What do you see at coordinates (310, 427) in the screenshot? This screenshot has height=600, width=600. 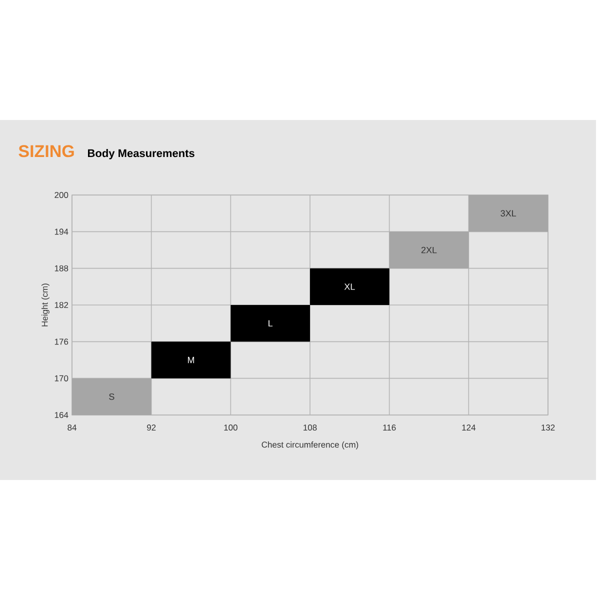 I see `x-tick-label: 108` at bounding box center [310, 427].